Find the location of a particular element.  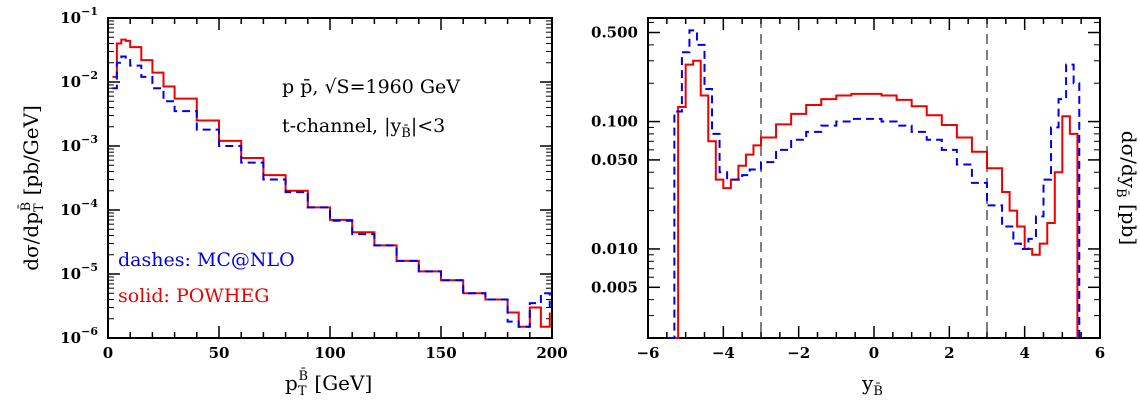

right-ytick-0.050: 0.050 is located at coordinates (614, 160).